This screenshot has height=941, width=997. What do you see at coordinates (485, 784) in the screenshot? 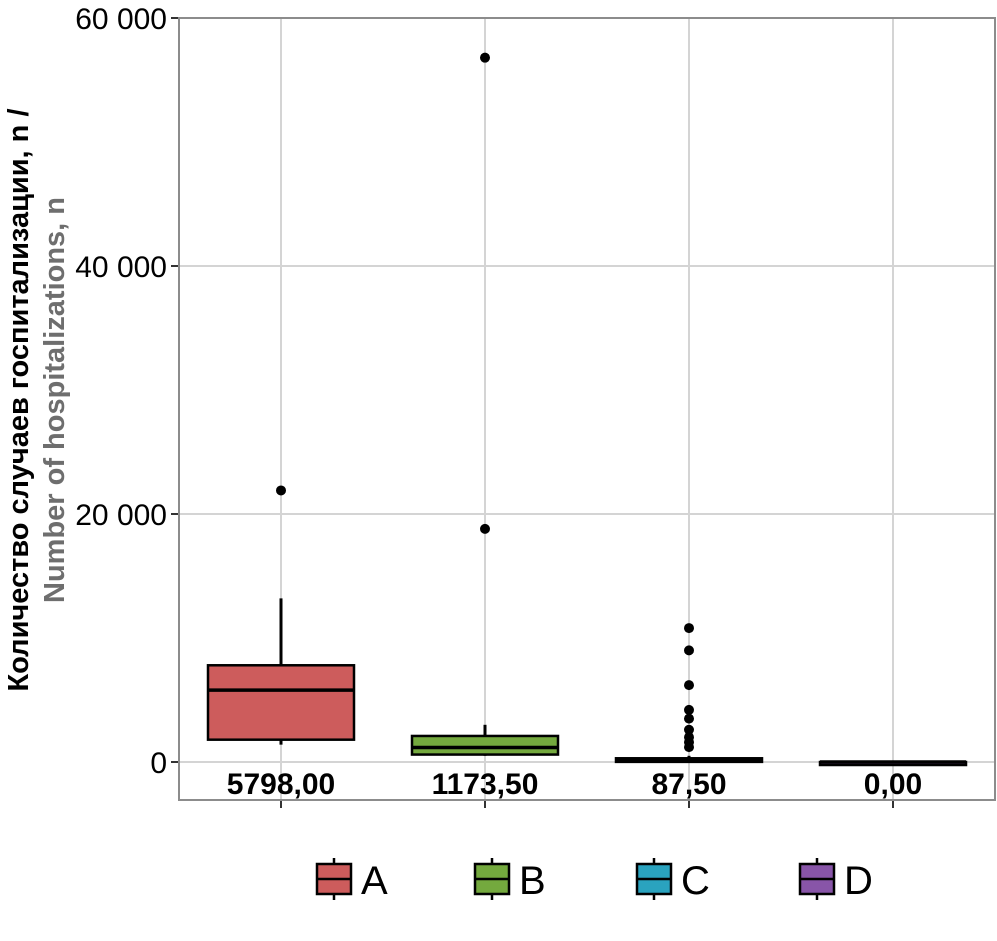
I see `median-value-label: 1173,50` at bounding box center [485, 784].